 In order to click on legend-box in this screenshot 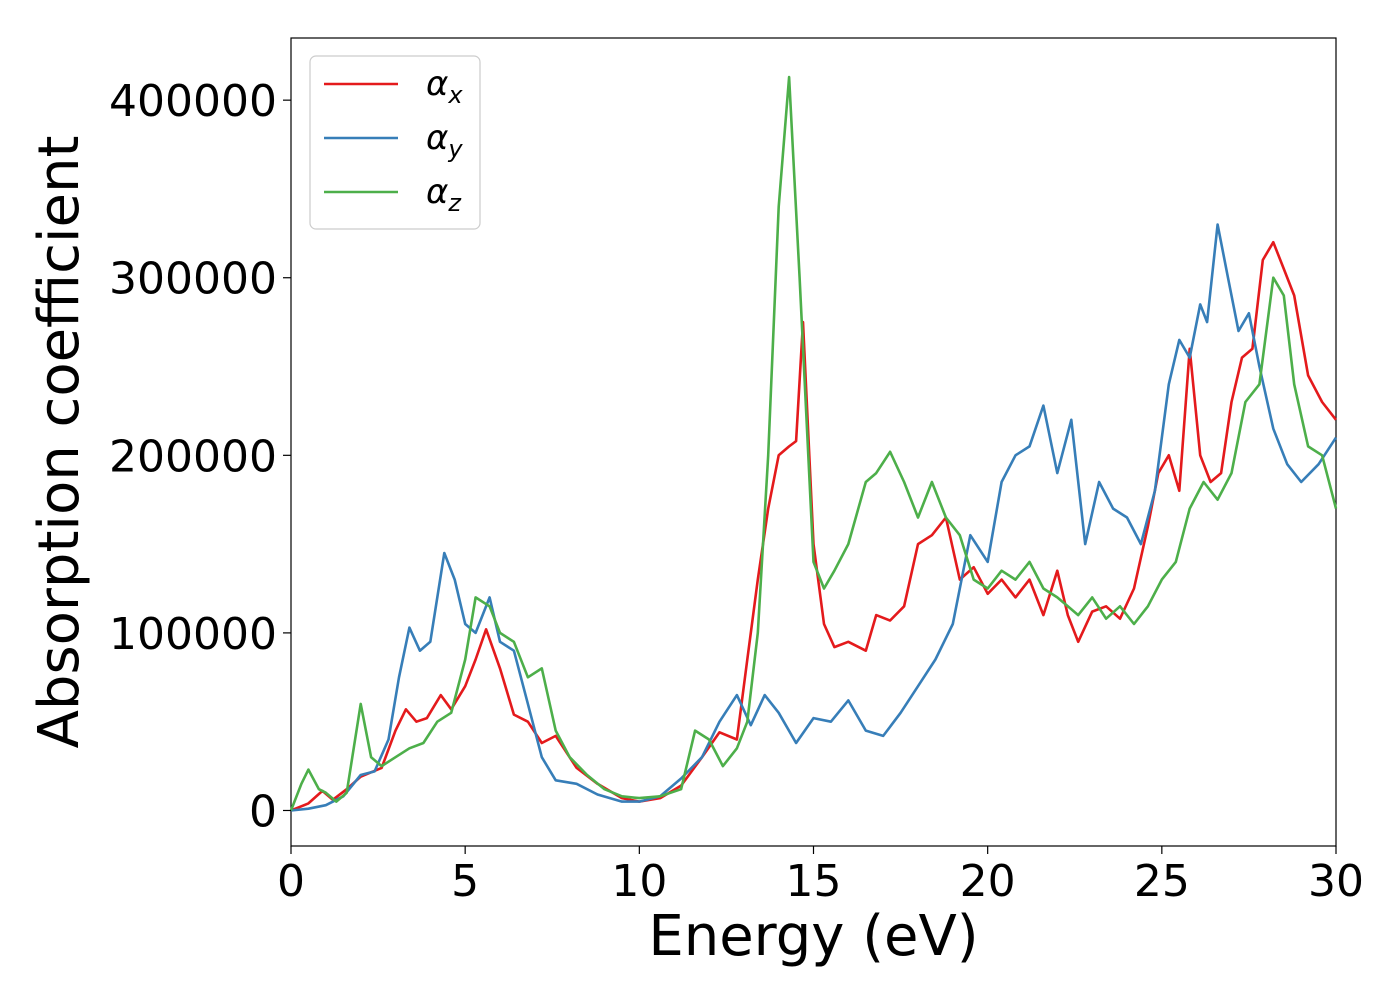, I will do `click(395, 142)`.